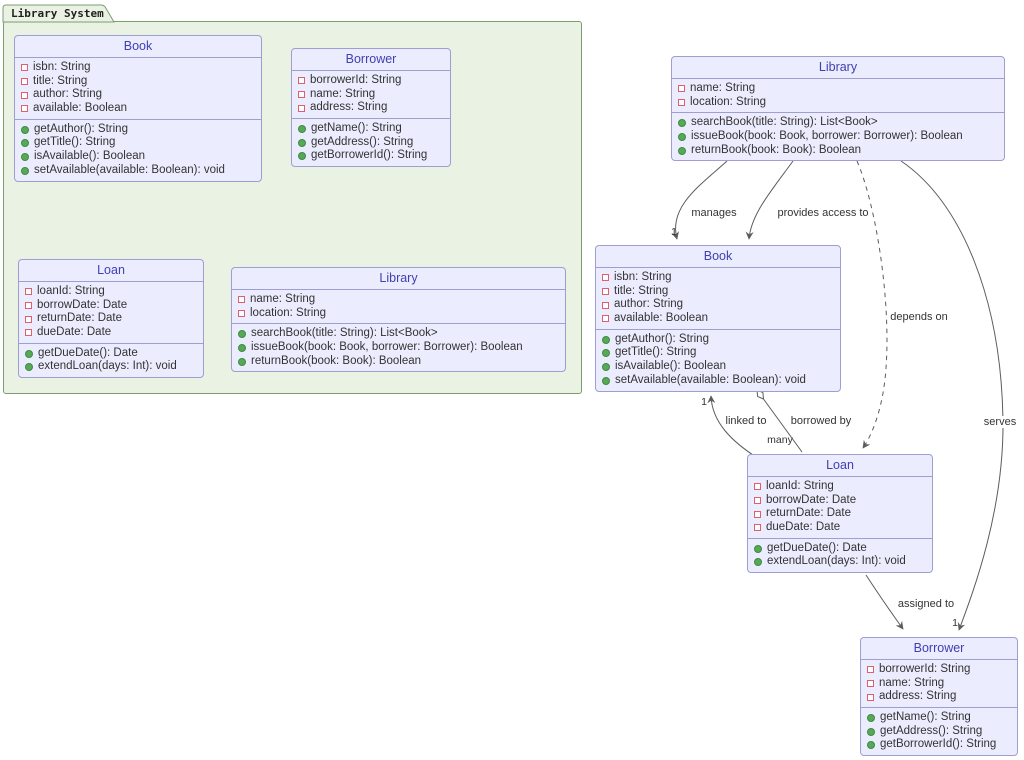  Describe the element at coordinates (138, 130) in the screenshot. I see `method-row: getAuthor(): String` at that location.